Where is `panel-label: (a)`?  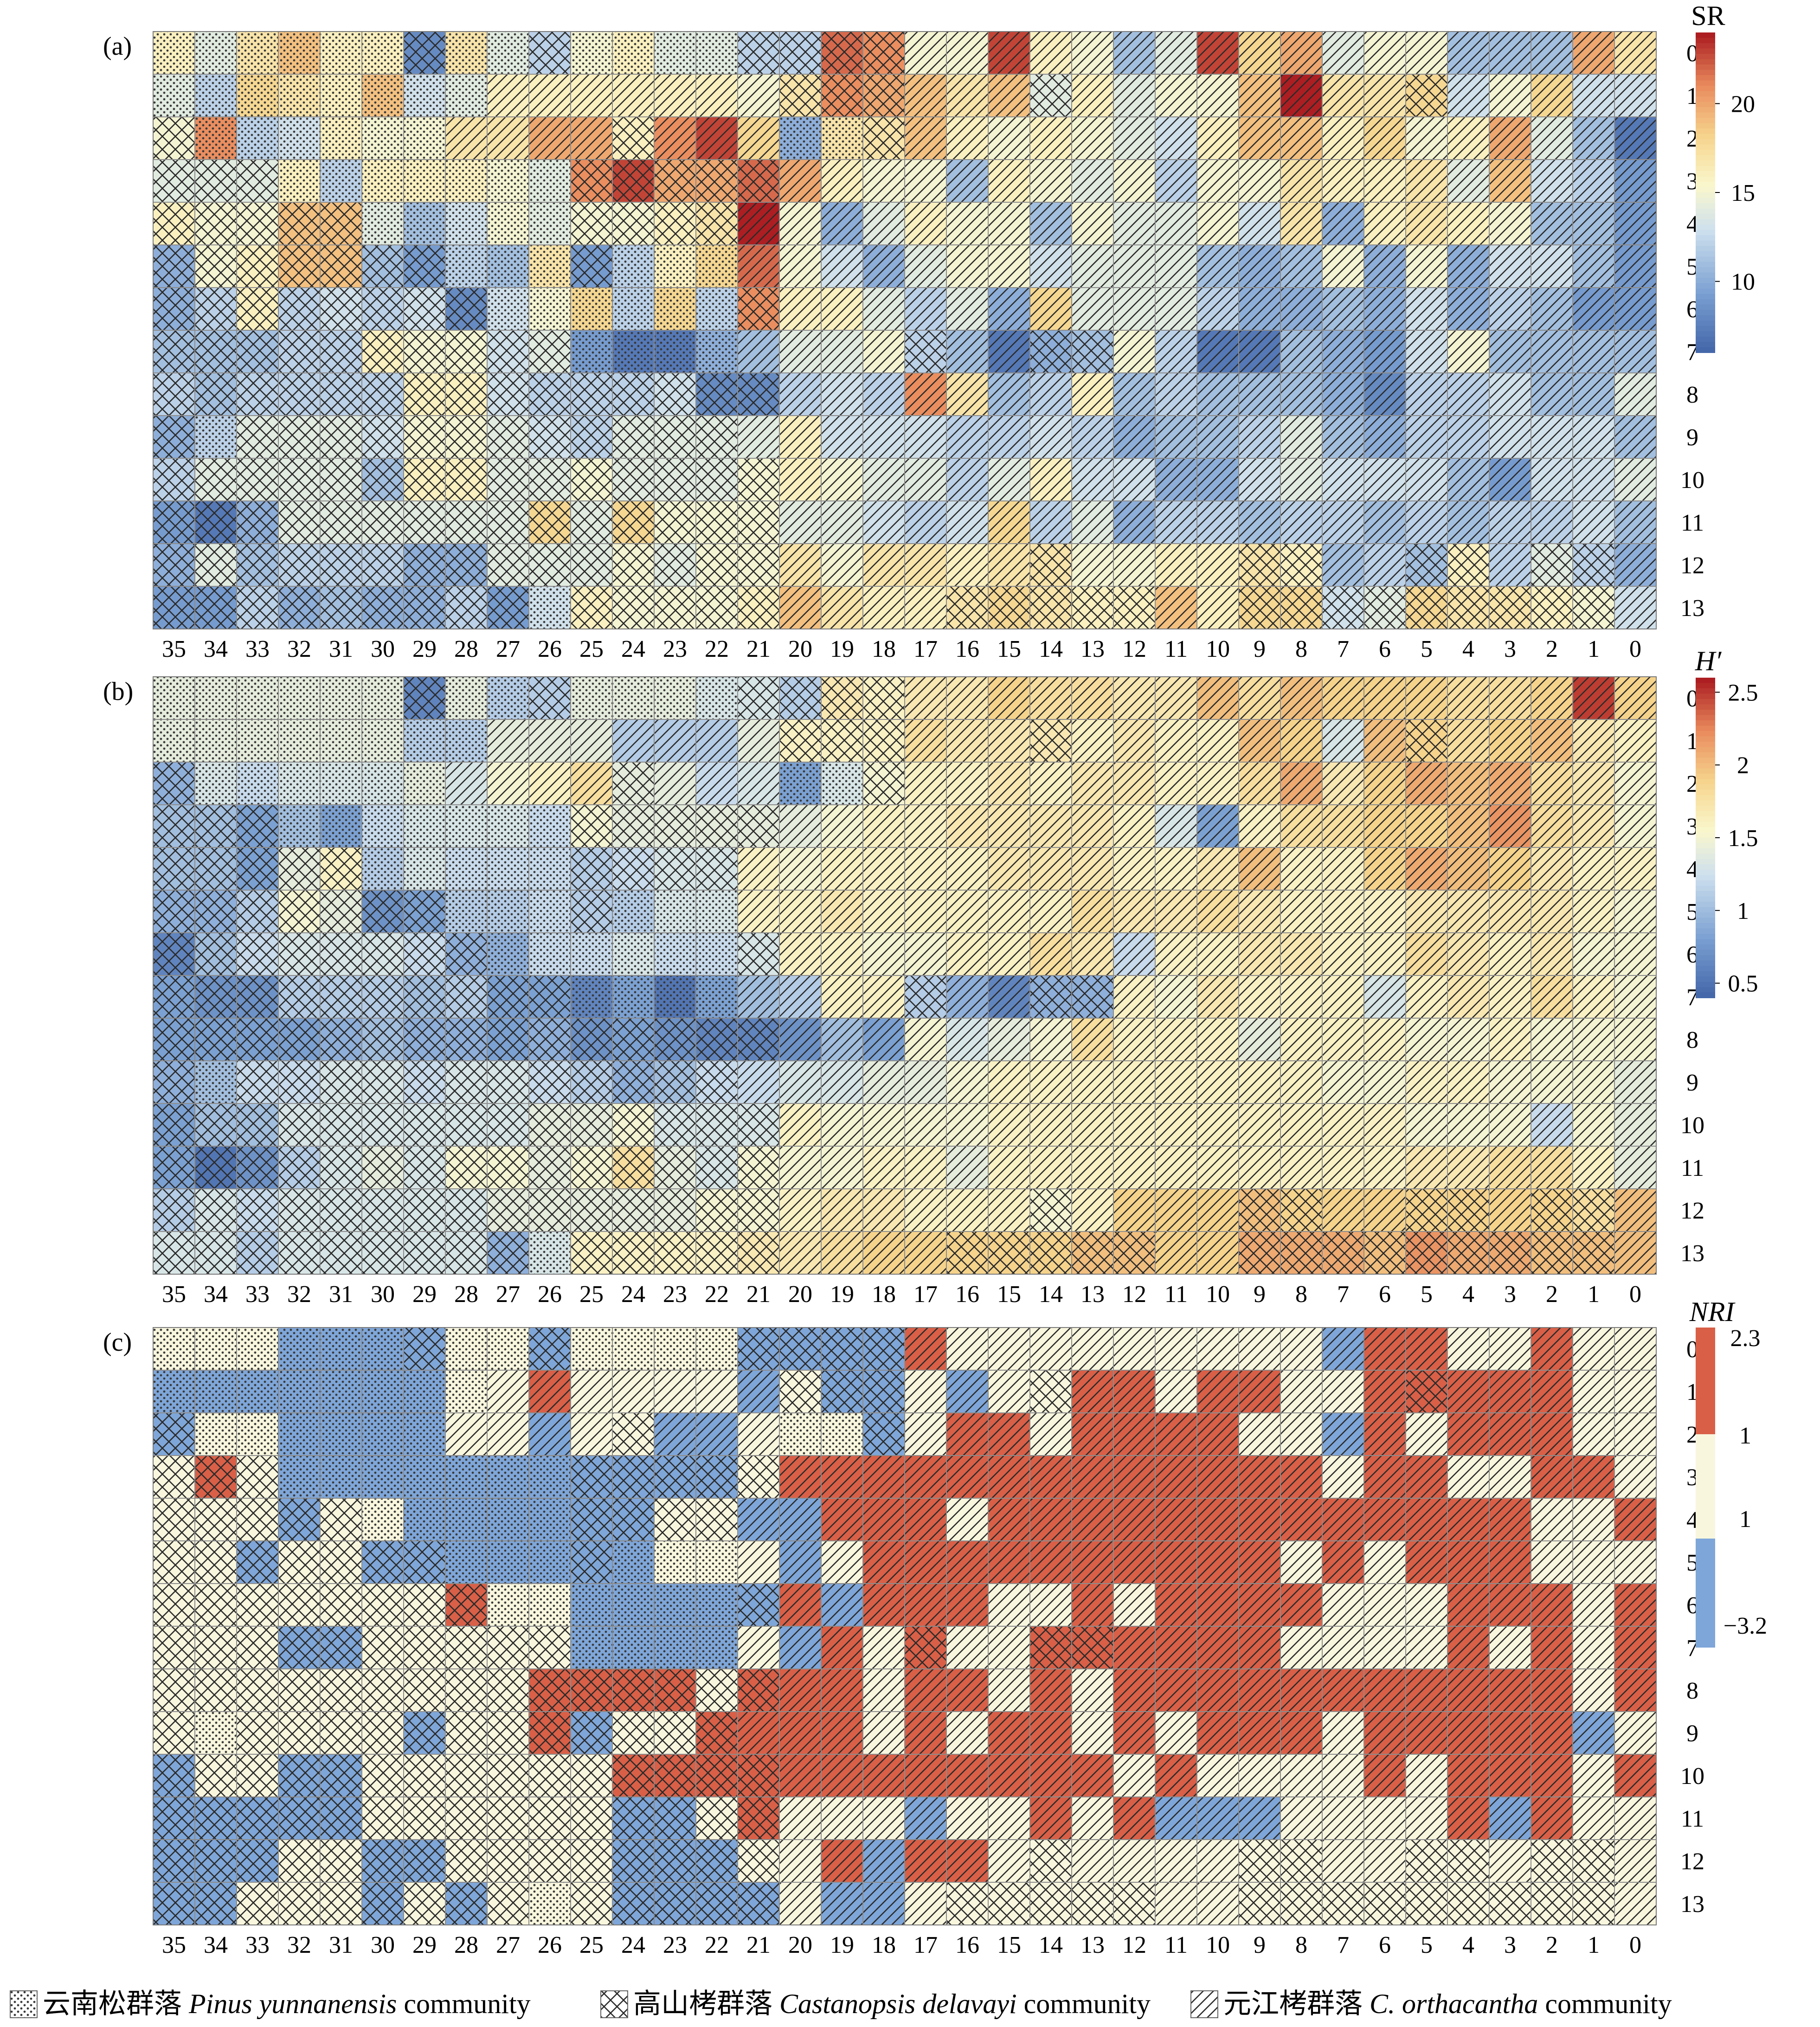
panel-label: (a) is located at coordinates (117, 46).